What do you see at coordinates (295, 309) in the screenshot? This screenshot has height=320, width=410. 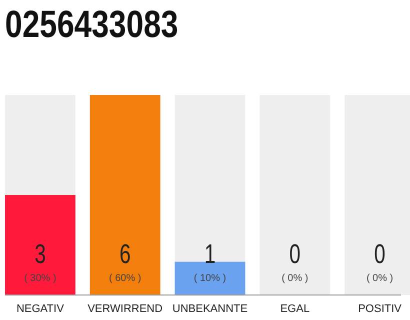 I see `x-tick-label: EGAL` at bounding box center [295, 309].